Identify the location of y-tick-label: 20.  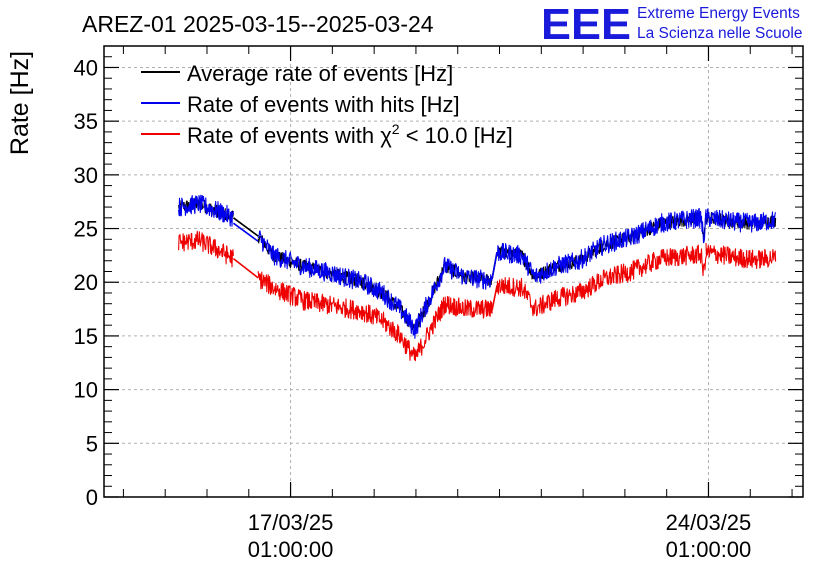
(86, 282).